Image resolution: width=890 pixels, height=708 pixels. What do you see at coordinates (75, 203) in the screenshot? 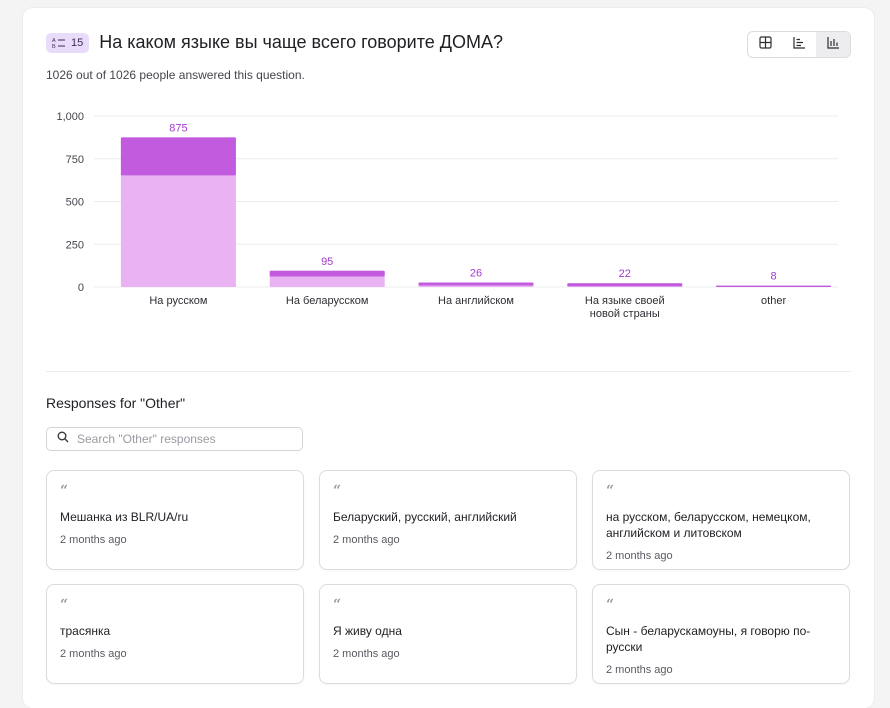
I see `y-tick-label: 500` at bounding box center [75, 203].